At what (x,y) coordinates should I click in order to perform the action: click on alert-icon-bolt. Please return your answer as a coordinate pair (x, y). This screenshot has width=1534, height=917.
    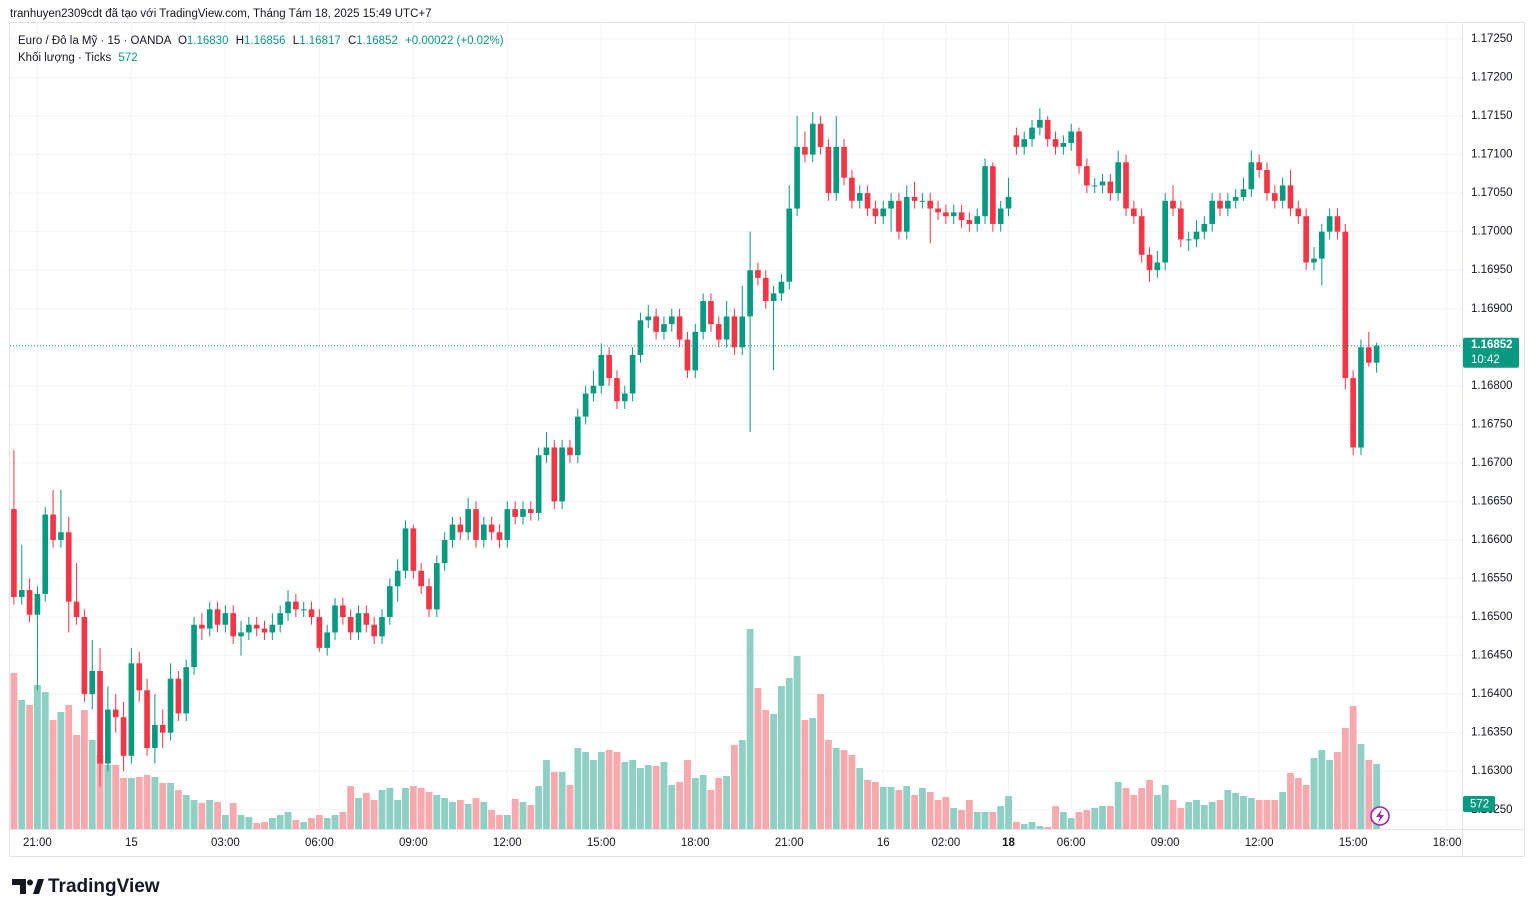
    Looking at the image, I should click on (1380, 816).